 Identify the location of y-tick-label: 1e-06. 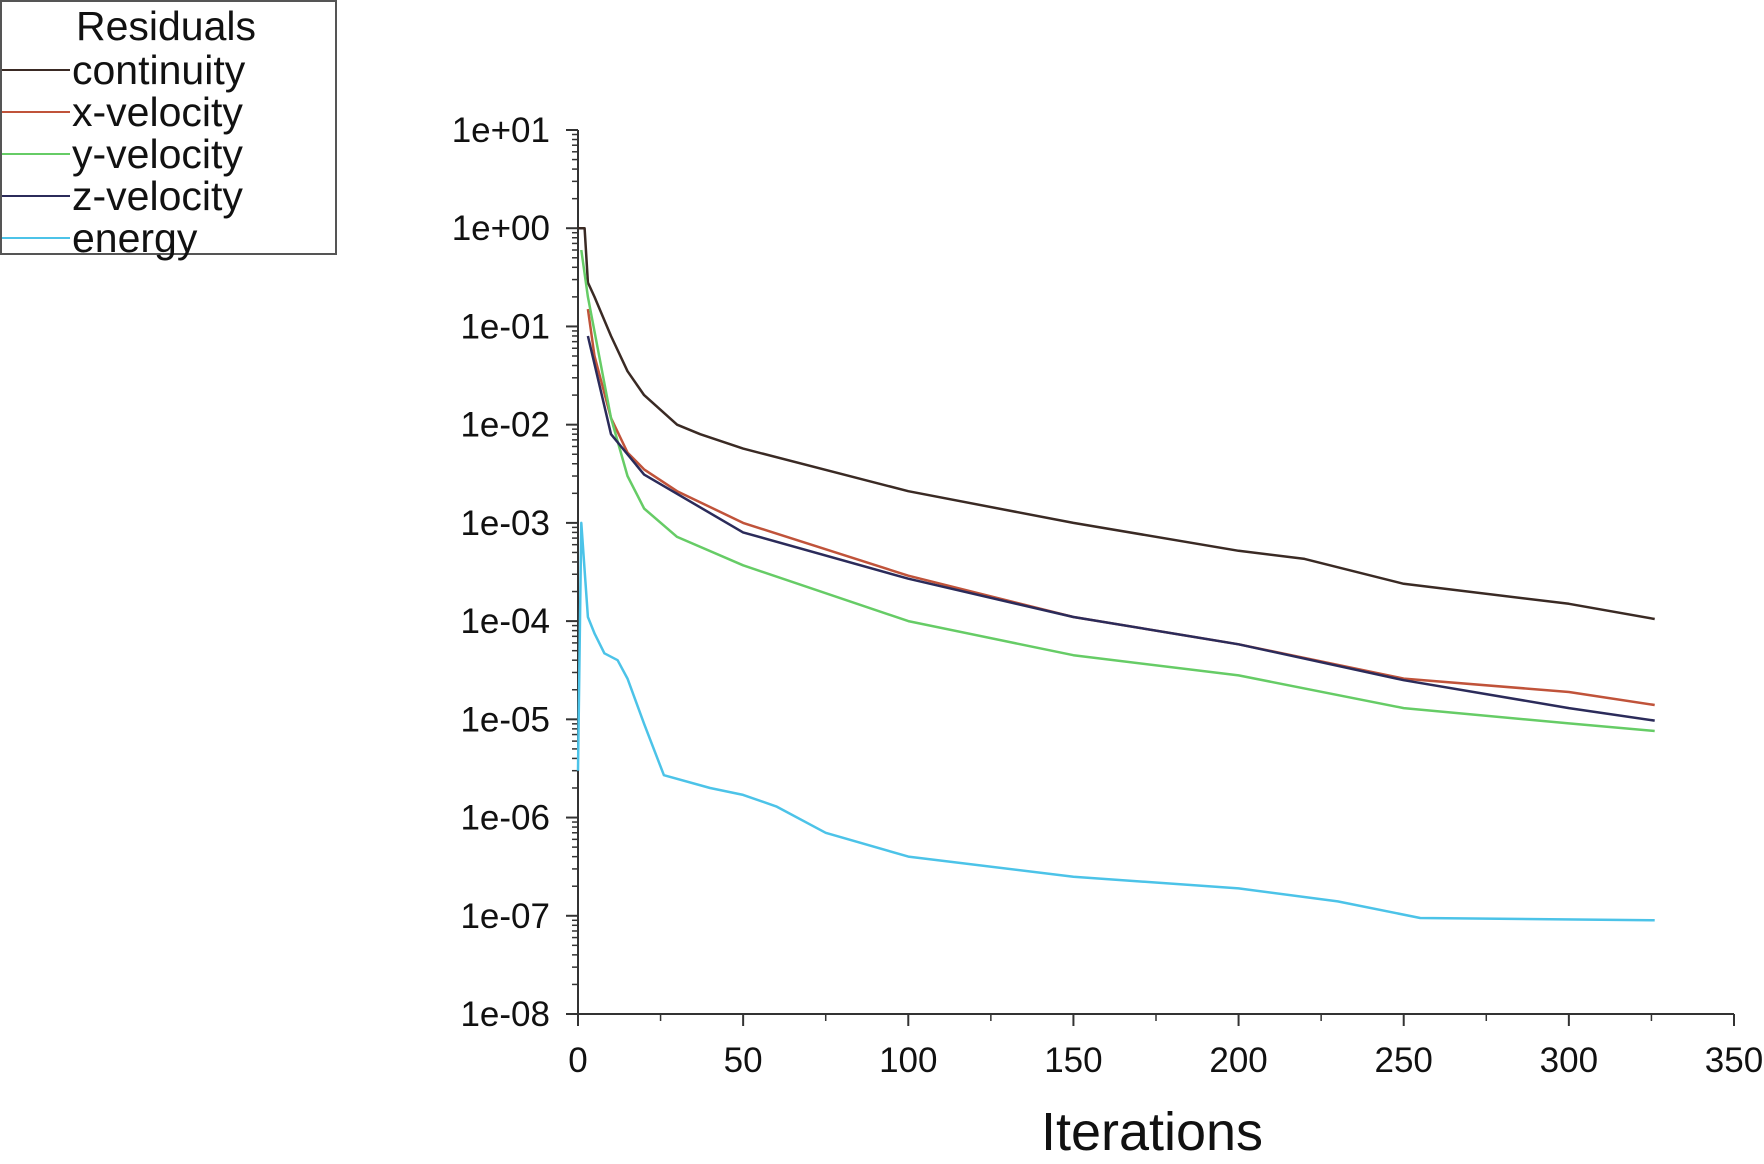
(505, 818).